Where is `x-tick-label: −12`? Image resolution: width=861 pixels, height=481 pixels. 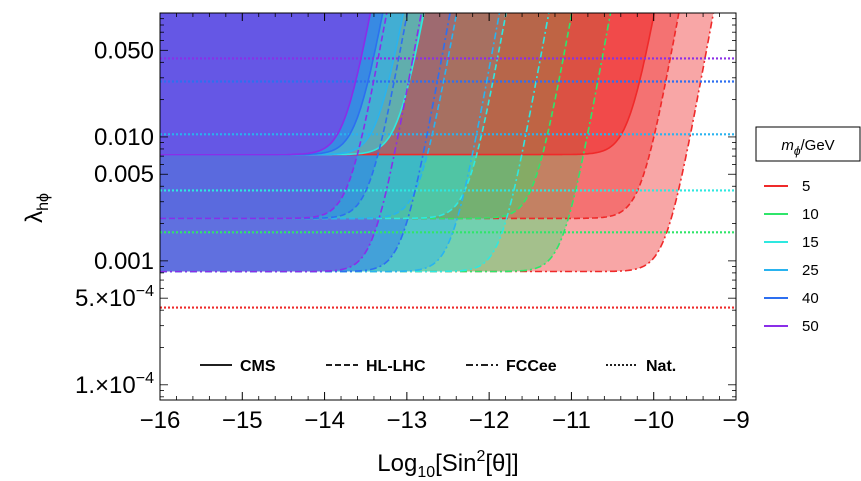
x-tick-label: −12 is located at coordinates (489, 420).